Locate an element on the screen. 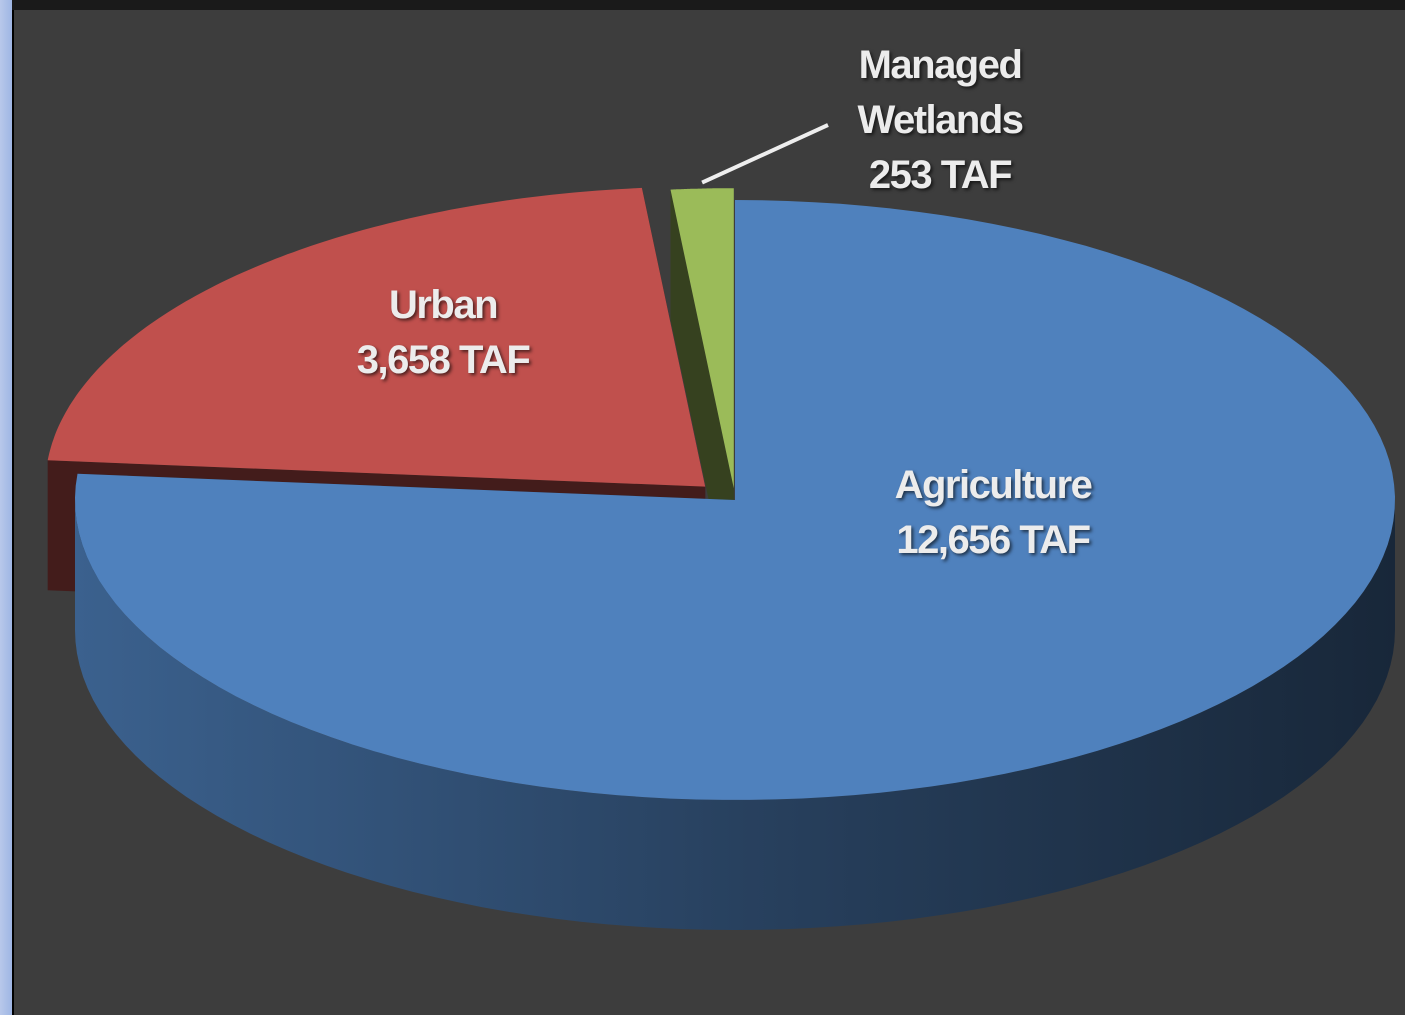 The height and width of the screenshot is (1015, 1405). title-strip is located at coordinates (708, 5).